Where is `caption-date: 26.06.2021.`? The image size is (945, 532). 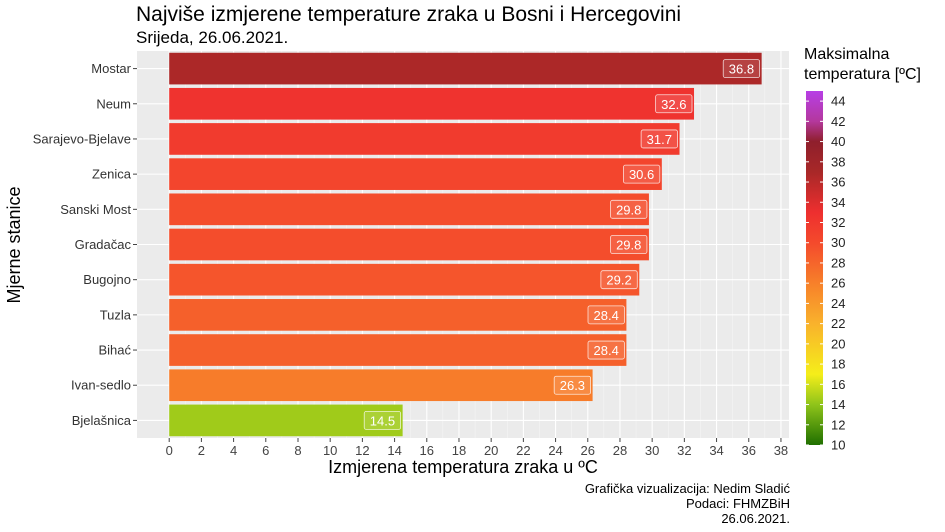 caption-date: 26.06.2021. is located at coordinates (755, 518).